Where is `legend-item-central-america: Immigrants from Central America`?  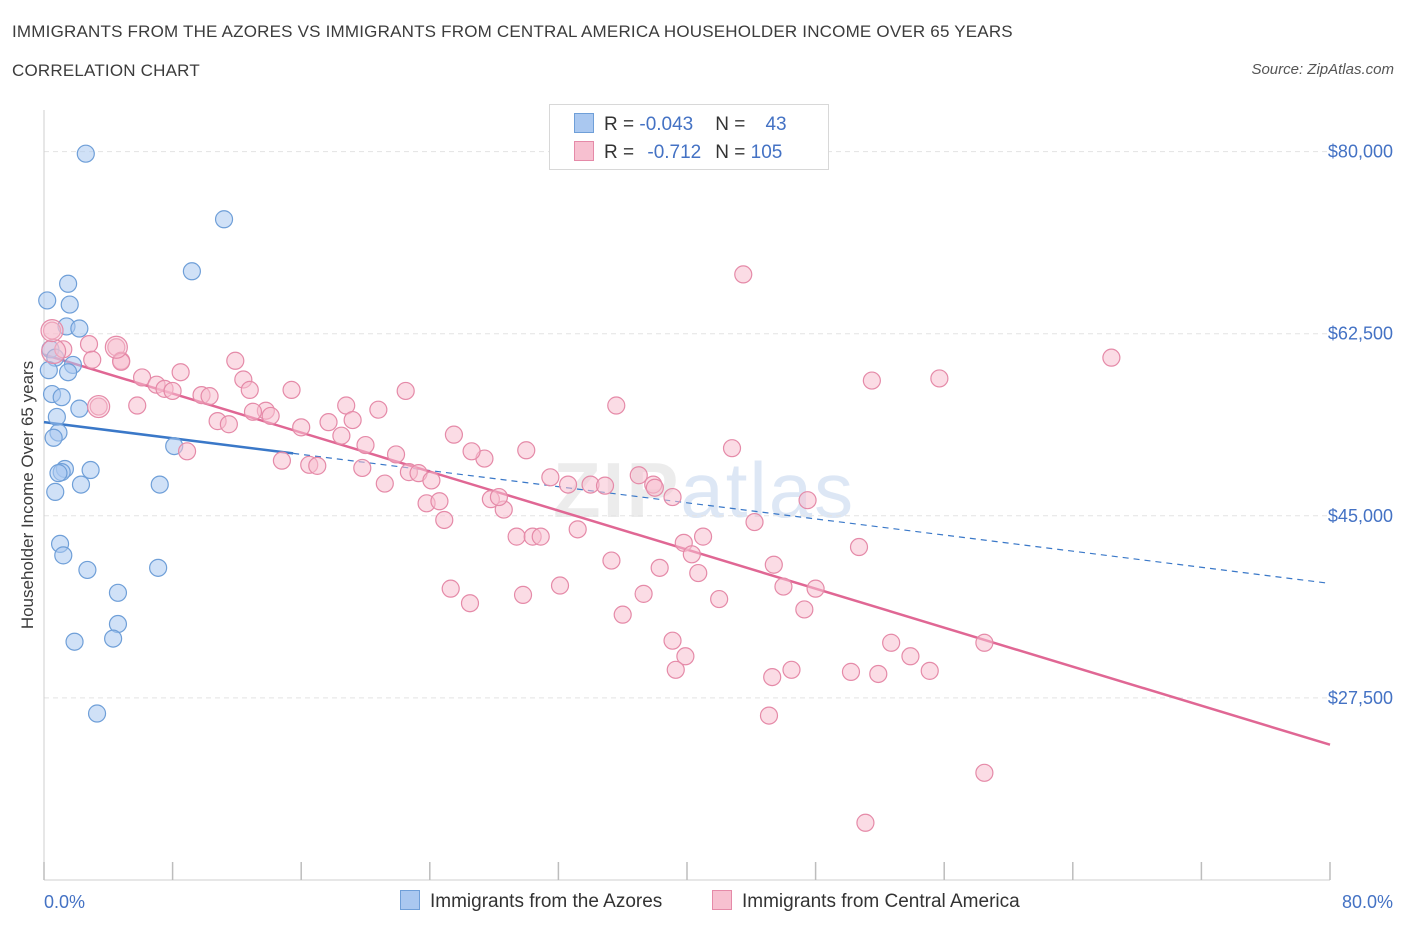 legend-item-central-america: Immigrants from Central America is located at coordinates (866, 902).